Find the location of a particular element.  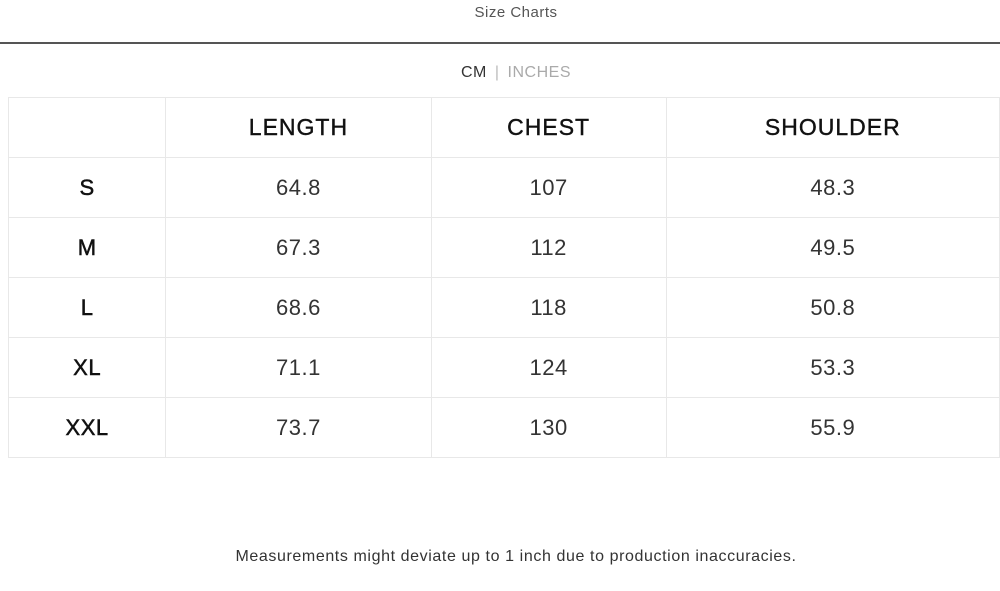

table-row: S 64.8 107 48.3 is located at coordinates (503, 187).